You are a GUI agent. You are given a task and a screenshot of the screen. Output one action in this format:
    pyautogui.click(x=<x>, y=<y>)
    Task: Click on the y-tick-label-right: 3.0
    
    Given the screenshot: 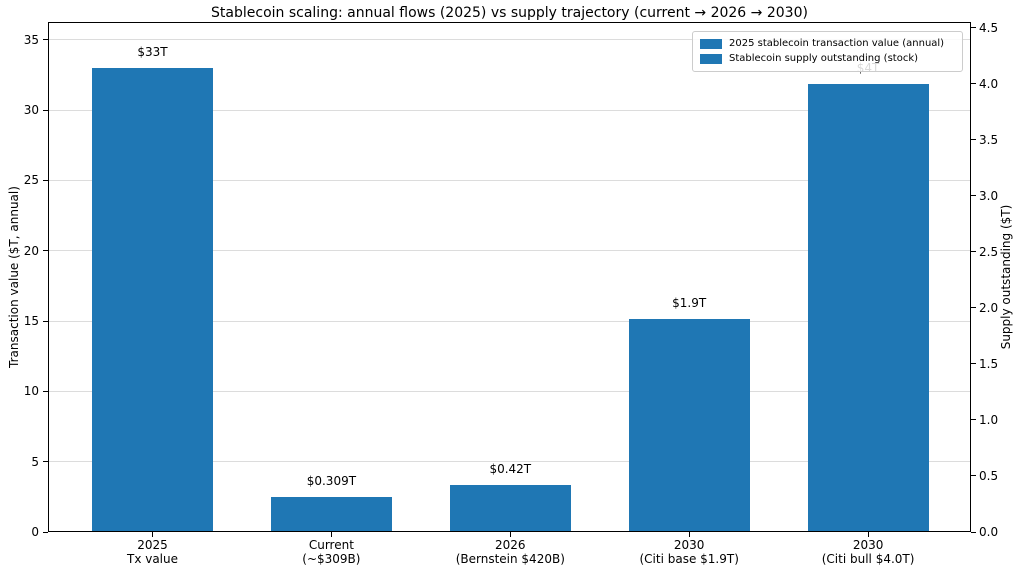 What is the action you would take?
    pyautogui.click(x=989, y=195)
    